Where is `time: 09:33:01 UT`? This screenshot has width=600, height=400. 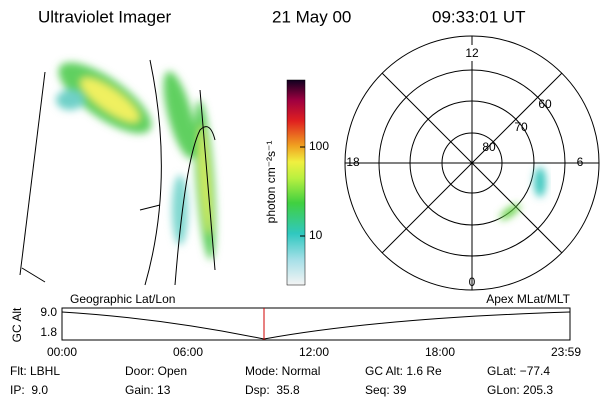 time: 09:33:01 UT is located at coordinates (479, 16).